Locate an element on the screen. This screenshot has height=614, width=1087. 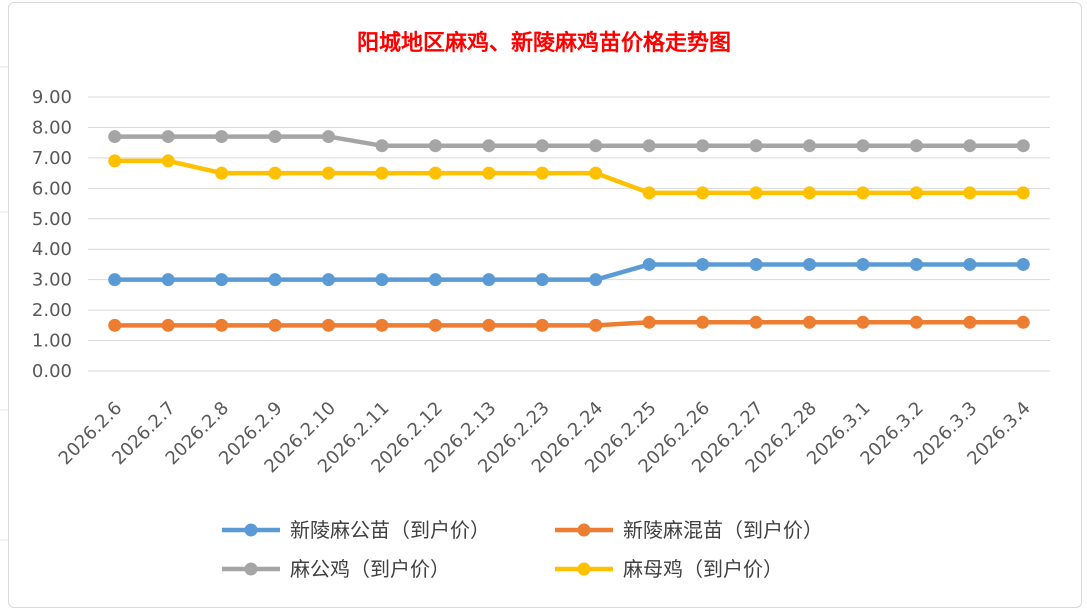
legend-label: 新陵麻公苗（到户价） is located at coordinates (390, 530).